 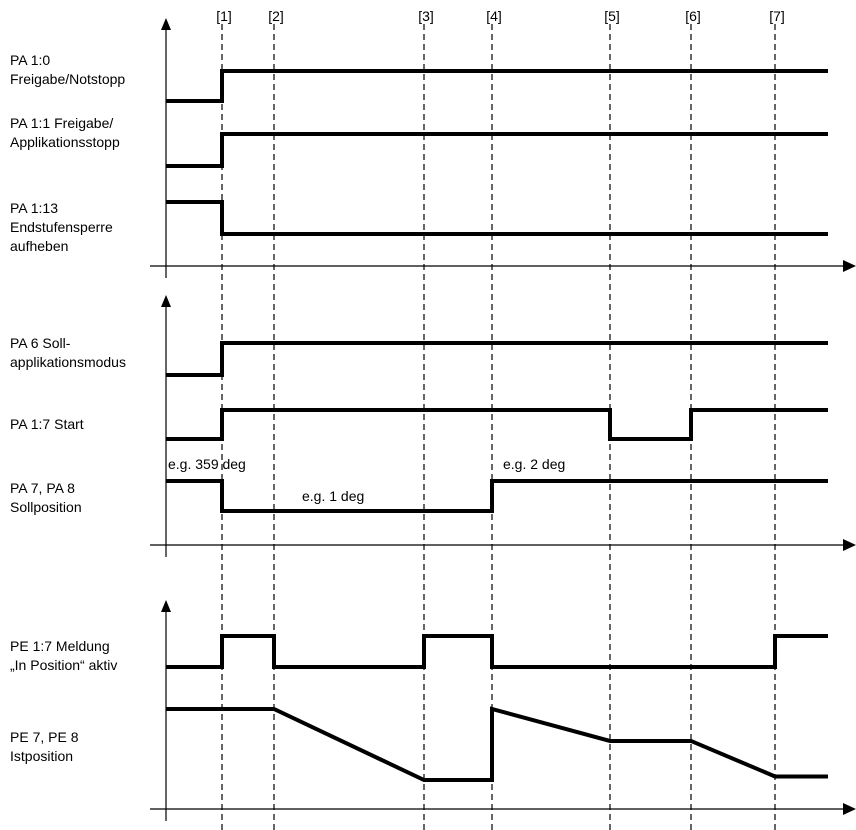 What do you see at coordinates (207, 464) in the screenshot?
I see `value-annotation: e.g. 359 deg` at bounding box center [207, 464].